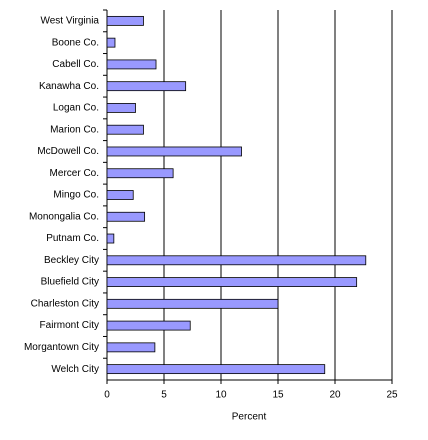  Describe the element at coordinates (70, 282) in the screenshot. I see `y-tick-label: Bluefield City` at that location.